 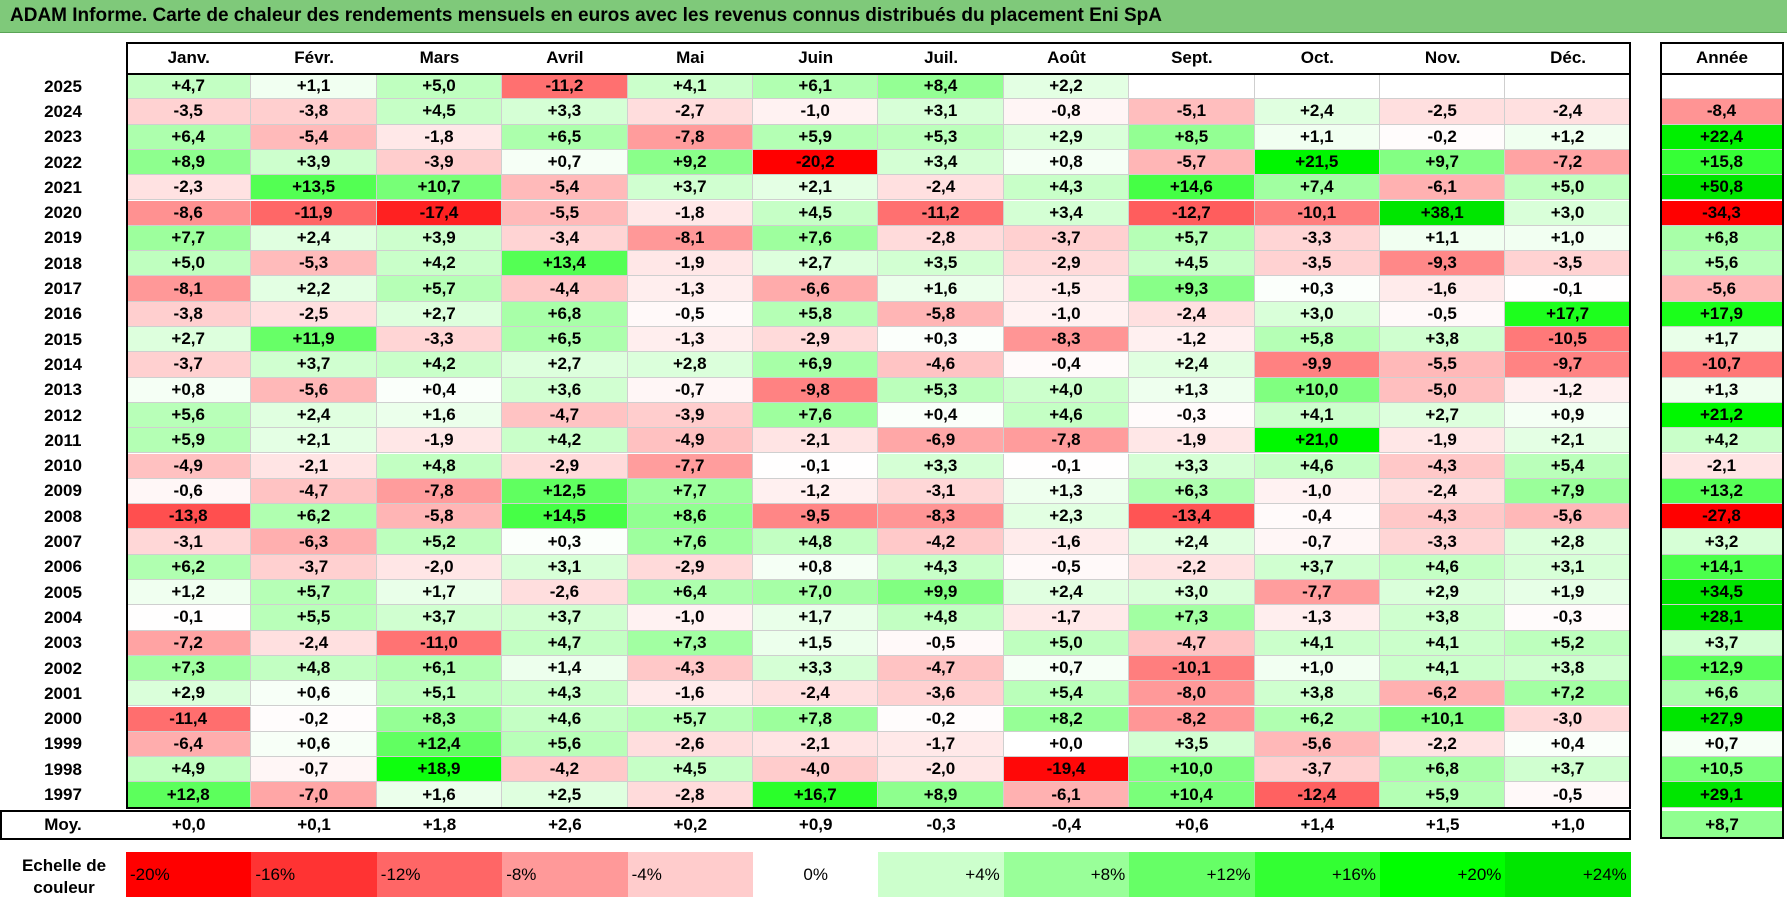 I want to click on annual-cell: +29,1, so click(x=1722, y=795).